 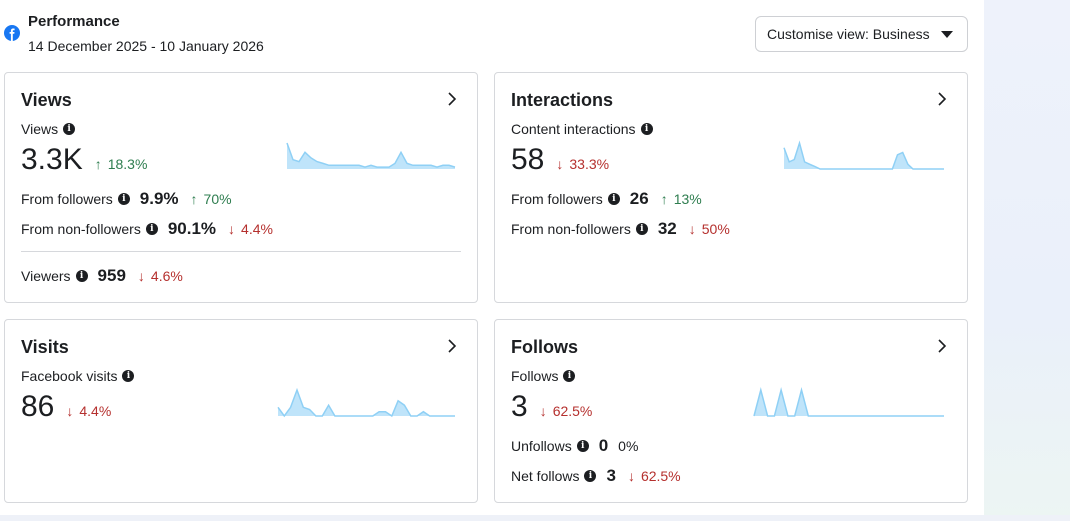 I want to click on views-metric-label: Views i, so click(x=48, y=129).